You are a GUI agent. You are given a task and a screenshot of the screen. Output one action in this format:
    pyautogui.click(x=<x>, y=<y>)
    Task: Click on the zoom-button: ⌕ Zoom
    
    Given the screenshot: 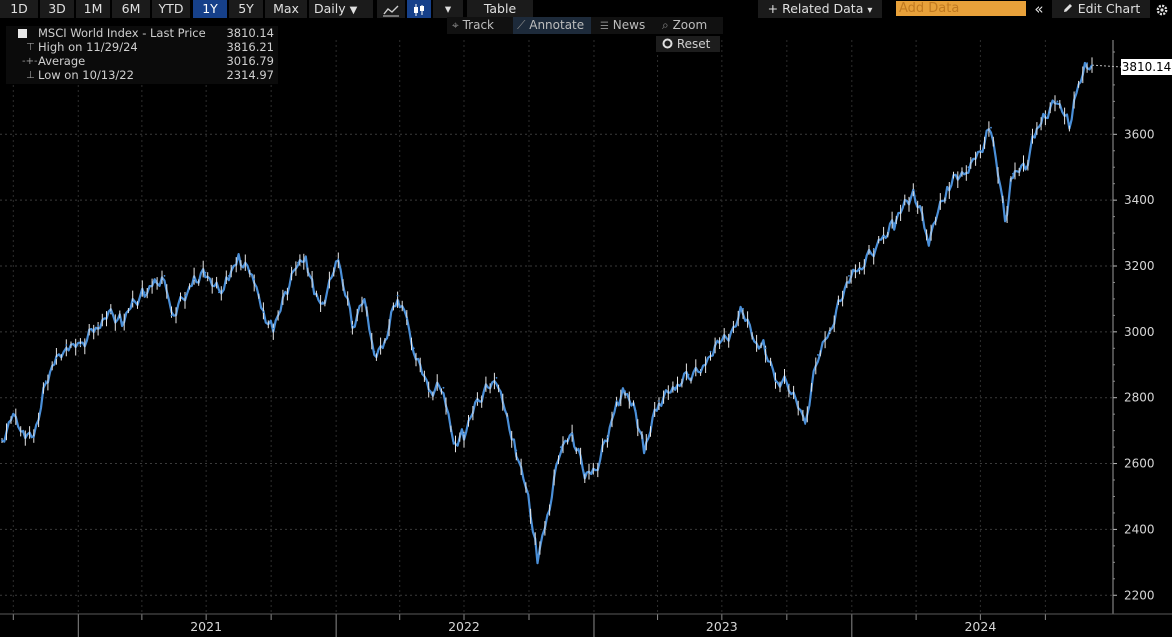 What is the action you would take?
    pyautogui.click(x=691, y=25)
    